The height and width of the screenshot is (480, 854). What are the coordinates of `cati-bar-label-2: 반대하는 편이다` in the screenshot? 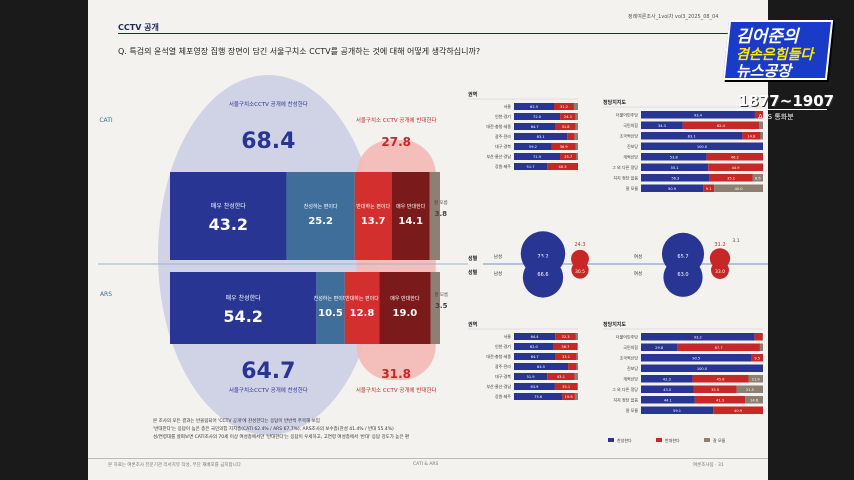 It's located at (373, 206).